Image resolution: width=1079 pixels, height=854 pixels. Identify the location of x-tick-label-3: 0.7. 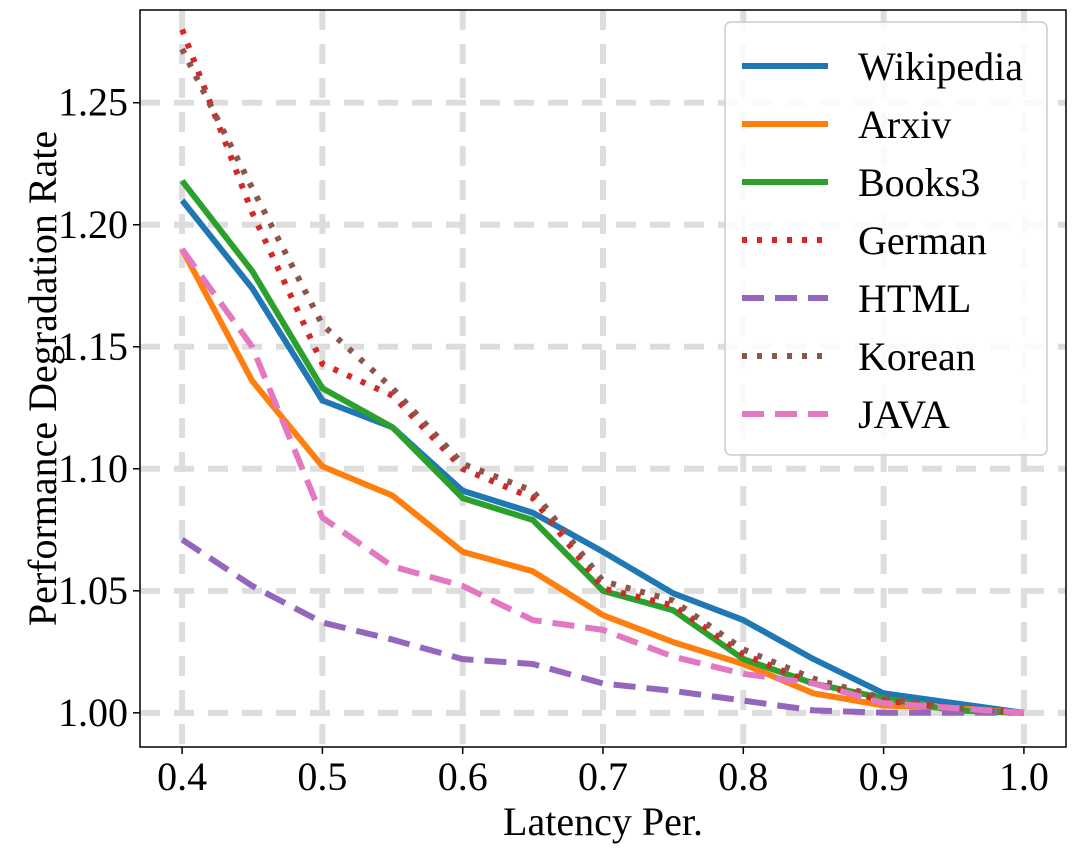
(603, 776).